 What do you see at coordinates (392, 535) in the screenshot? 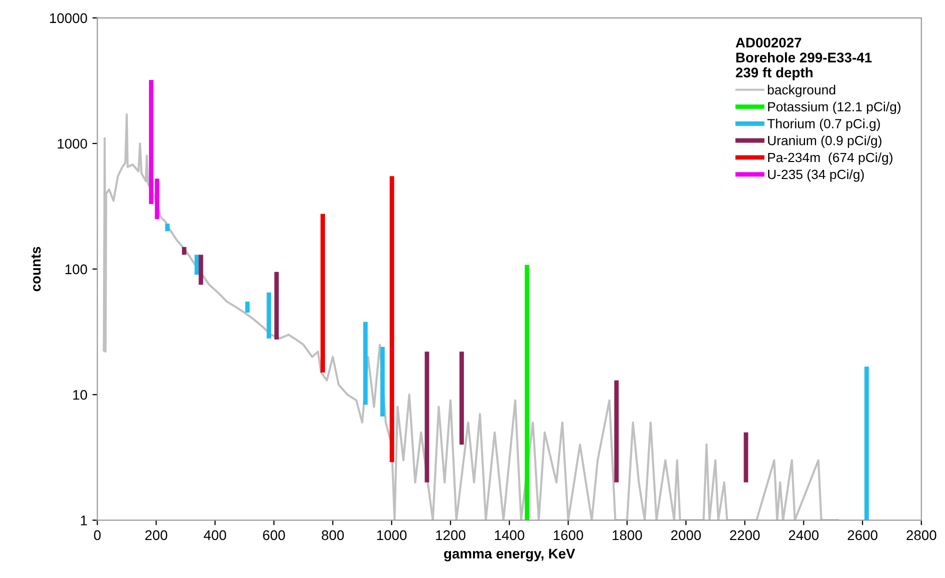
I see `x-tick-label: 1000` at bounding box center [392, 535].